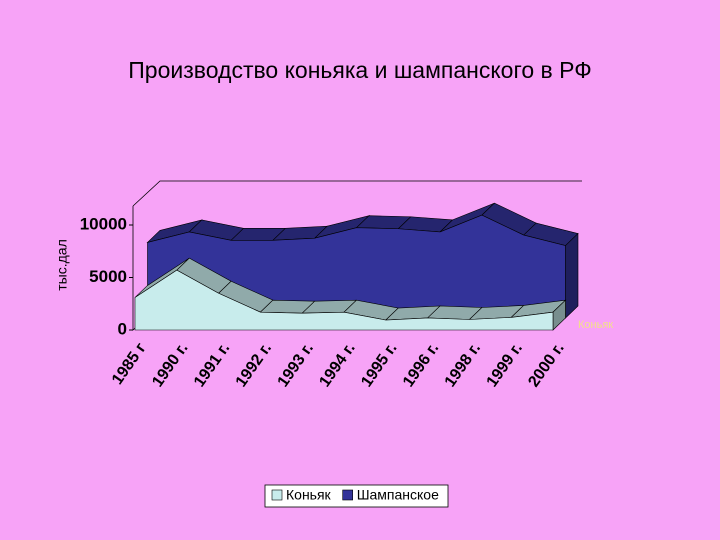  What do you see at coordinates (103, 223) in the screenshot?
I see `y-tick-label: 10000` at bounding box center [103, 223].